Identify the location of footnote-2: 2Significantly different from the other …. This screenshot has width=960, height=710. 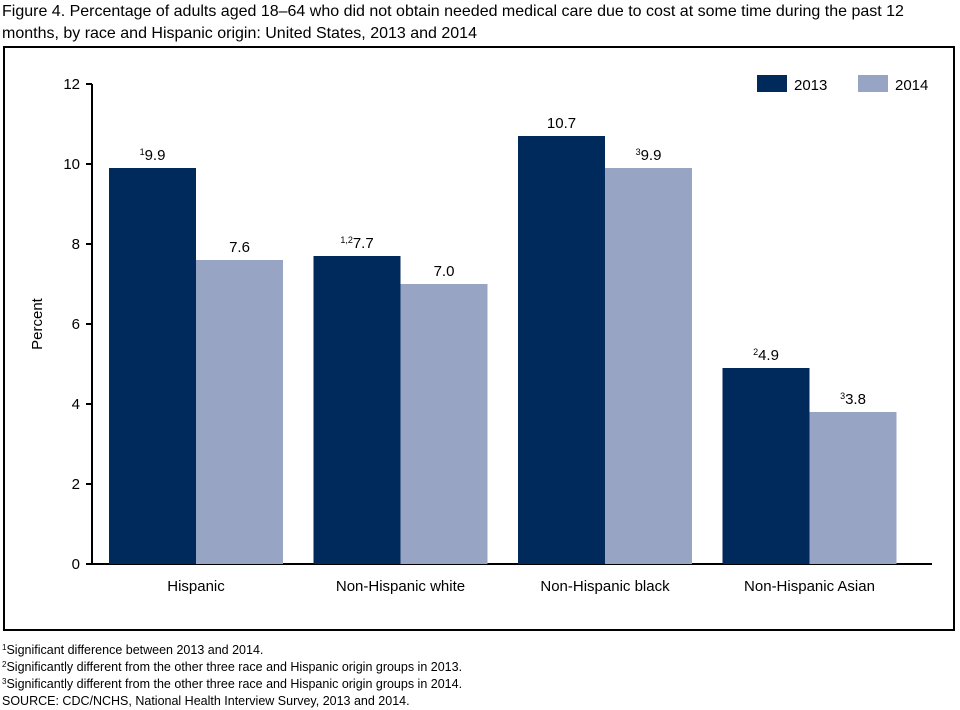
(232, 667).